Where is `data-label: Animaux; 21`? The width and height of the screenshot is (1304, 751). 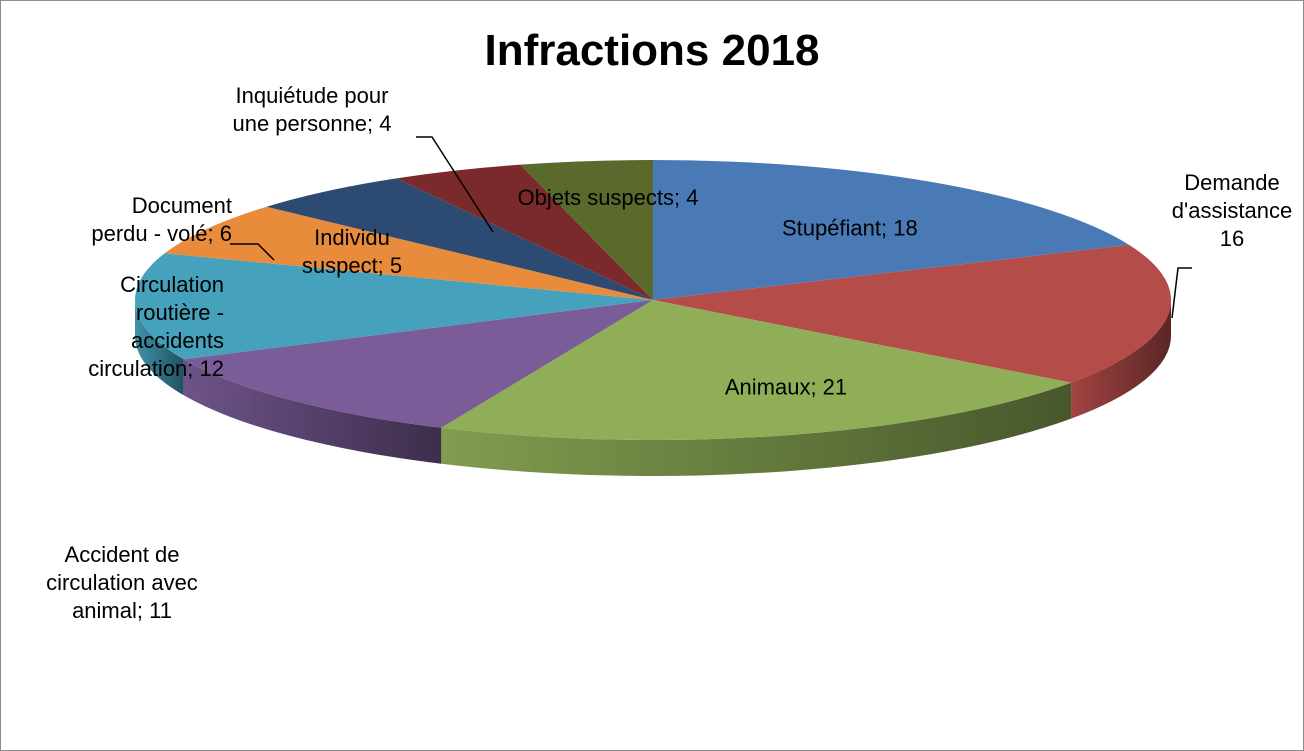
data-label: Animaux; 21 is located at coordinates (786, 386).